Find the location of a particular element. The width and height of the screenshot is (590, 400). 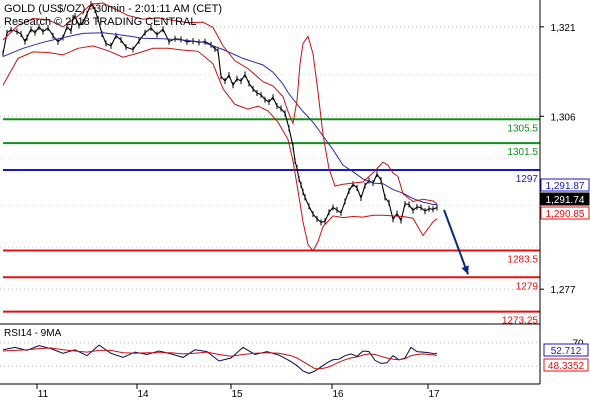

price-axis-label: 1,306 is located at coordinates (562, 117).